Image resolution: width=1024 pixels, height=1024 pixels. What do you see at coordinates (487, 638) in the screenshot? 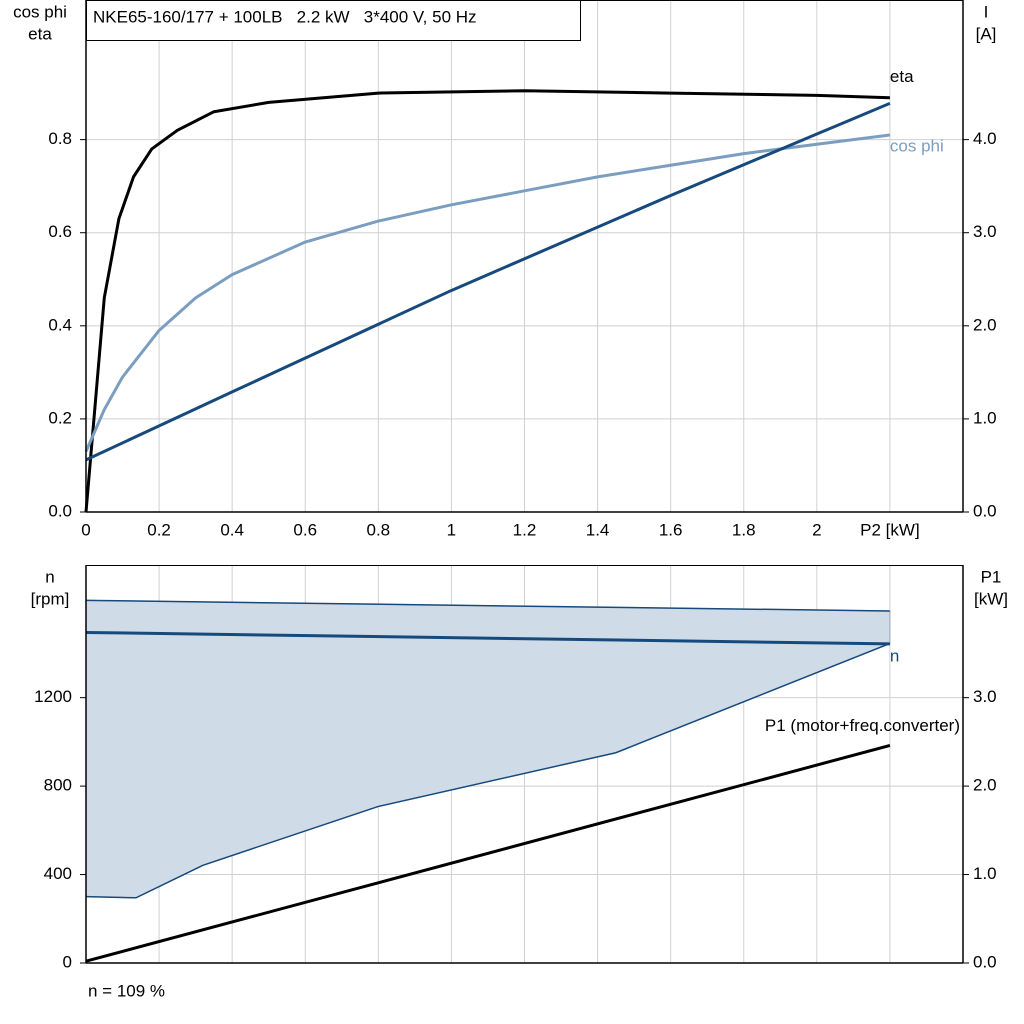
I see `series-line` at bounding box center [487, 638].